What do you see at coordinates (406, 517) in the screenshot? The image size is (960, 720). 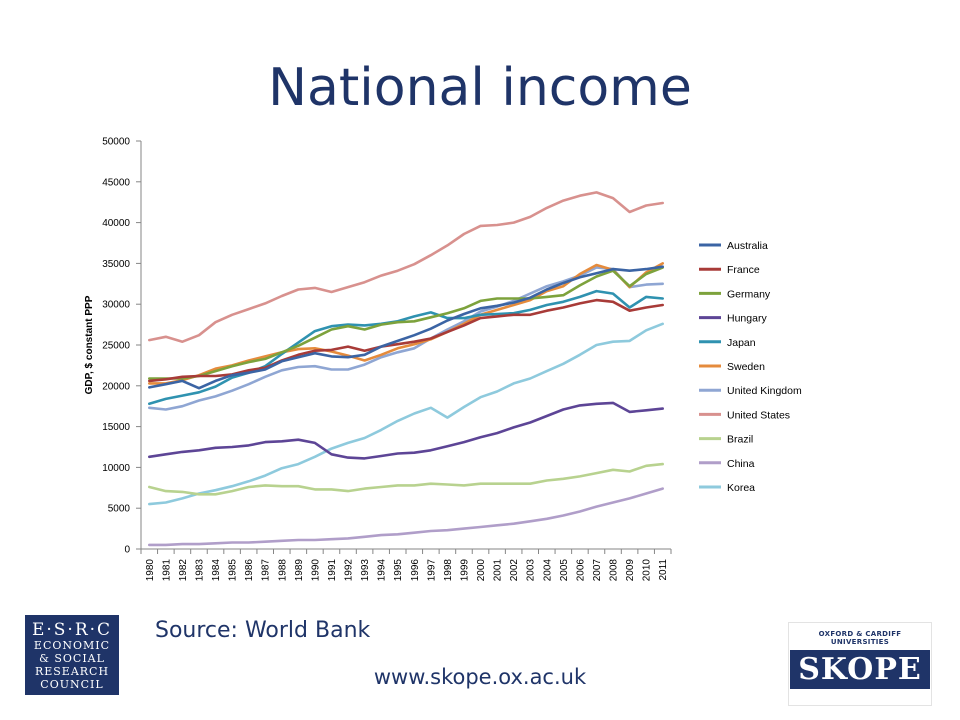 I see `series-line-china` at bounding box center [406, 517].